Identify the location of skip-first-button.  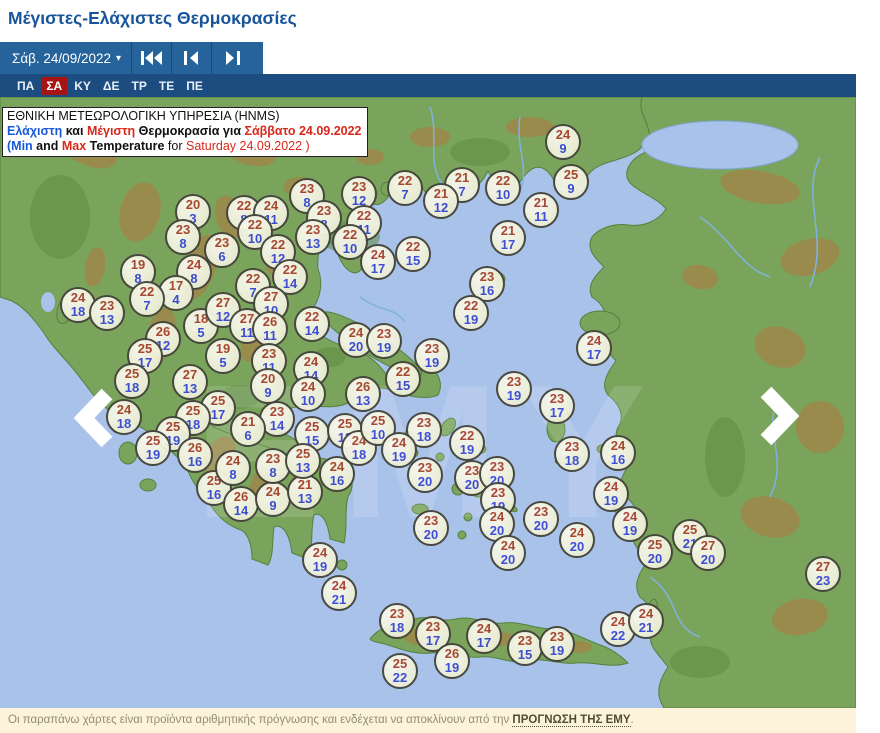
(151, 58).